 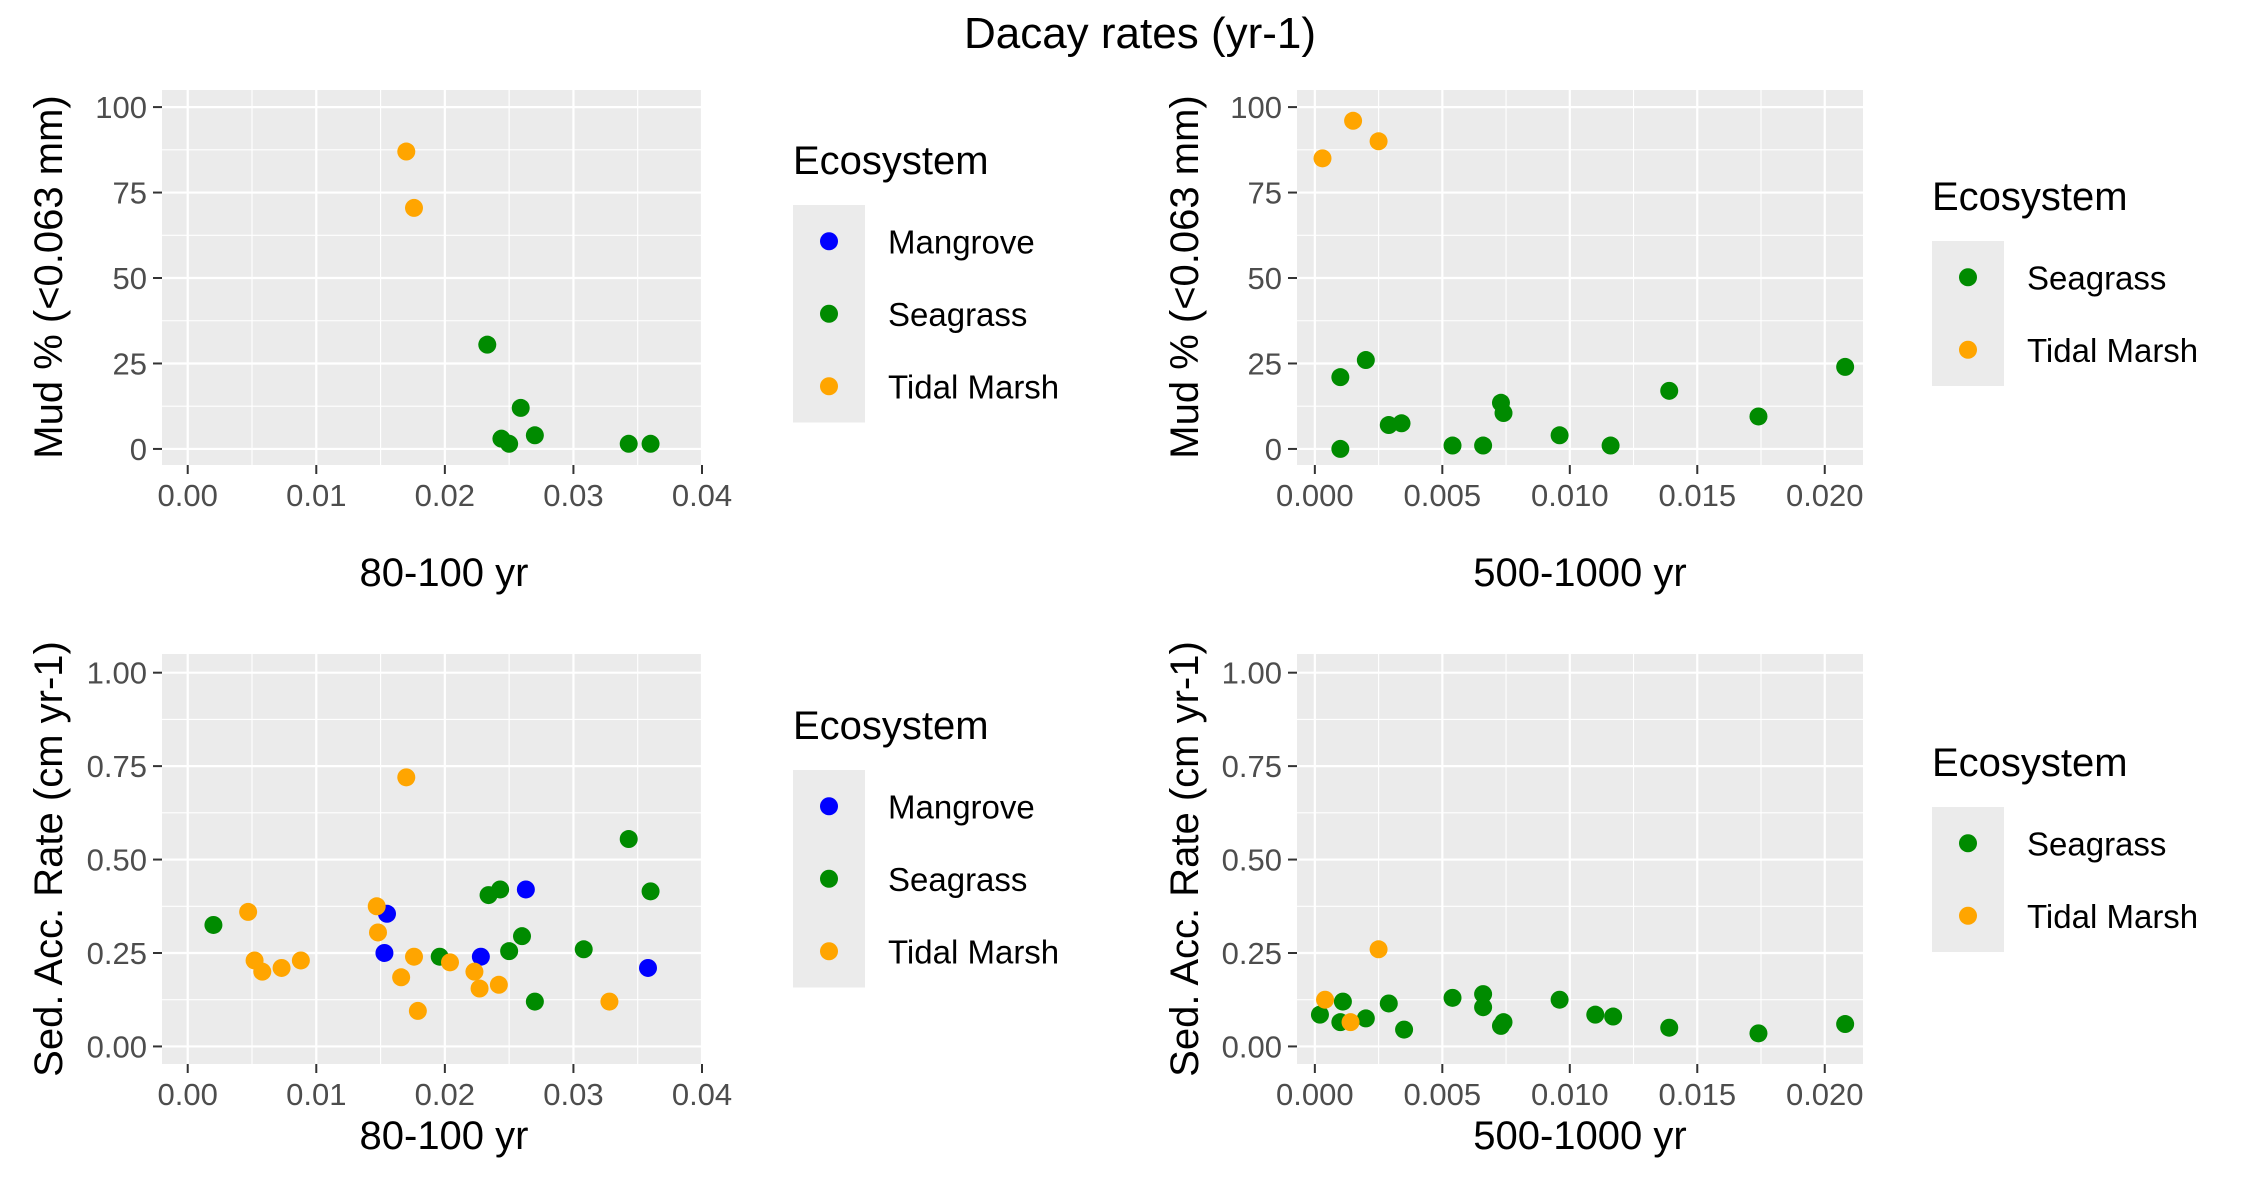 I want to click on x-tick-label: 0.010, so click(x=1570, y=495).